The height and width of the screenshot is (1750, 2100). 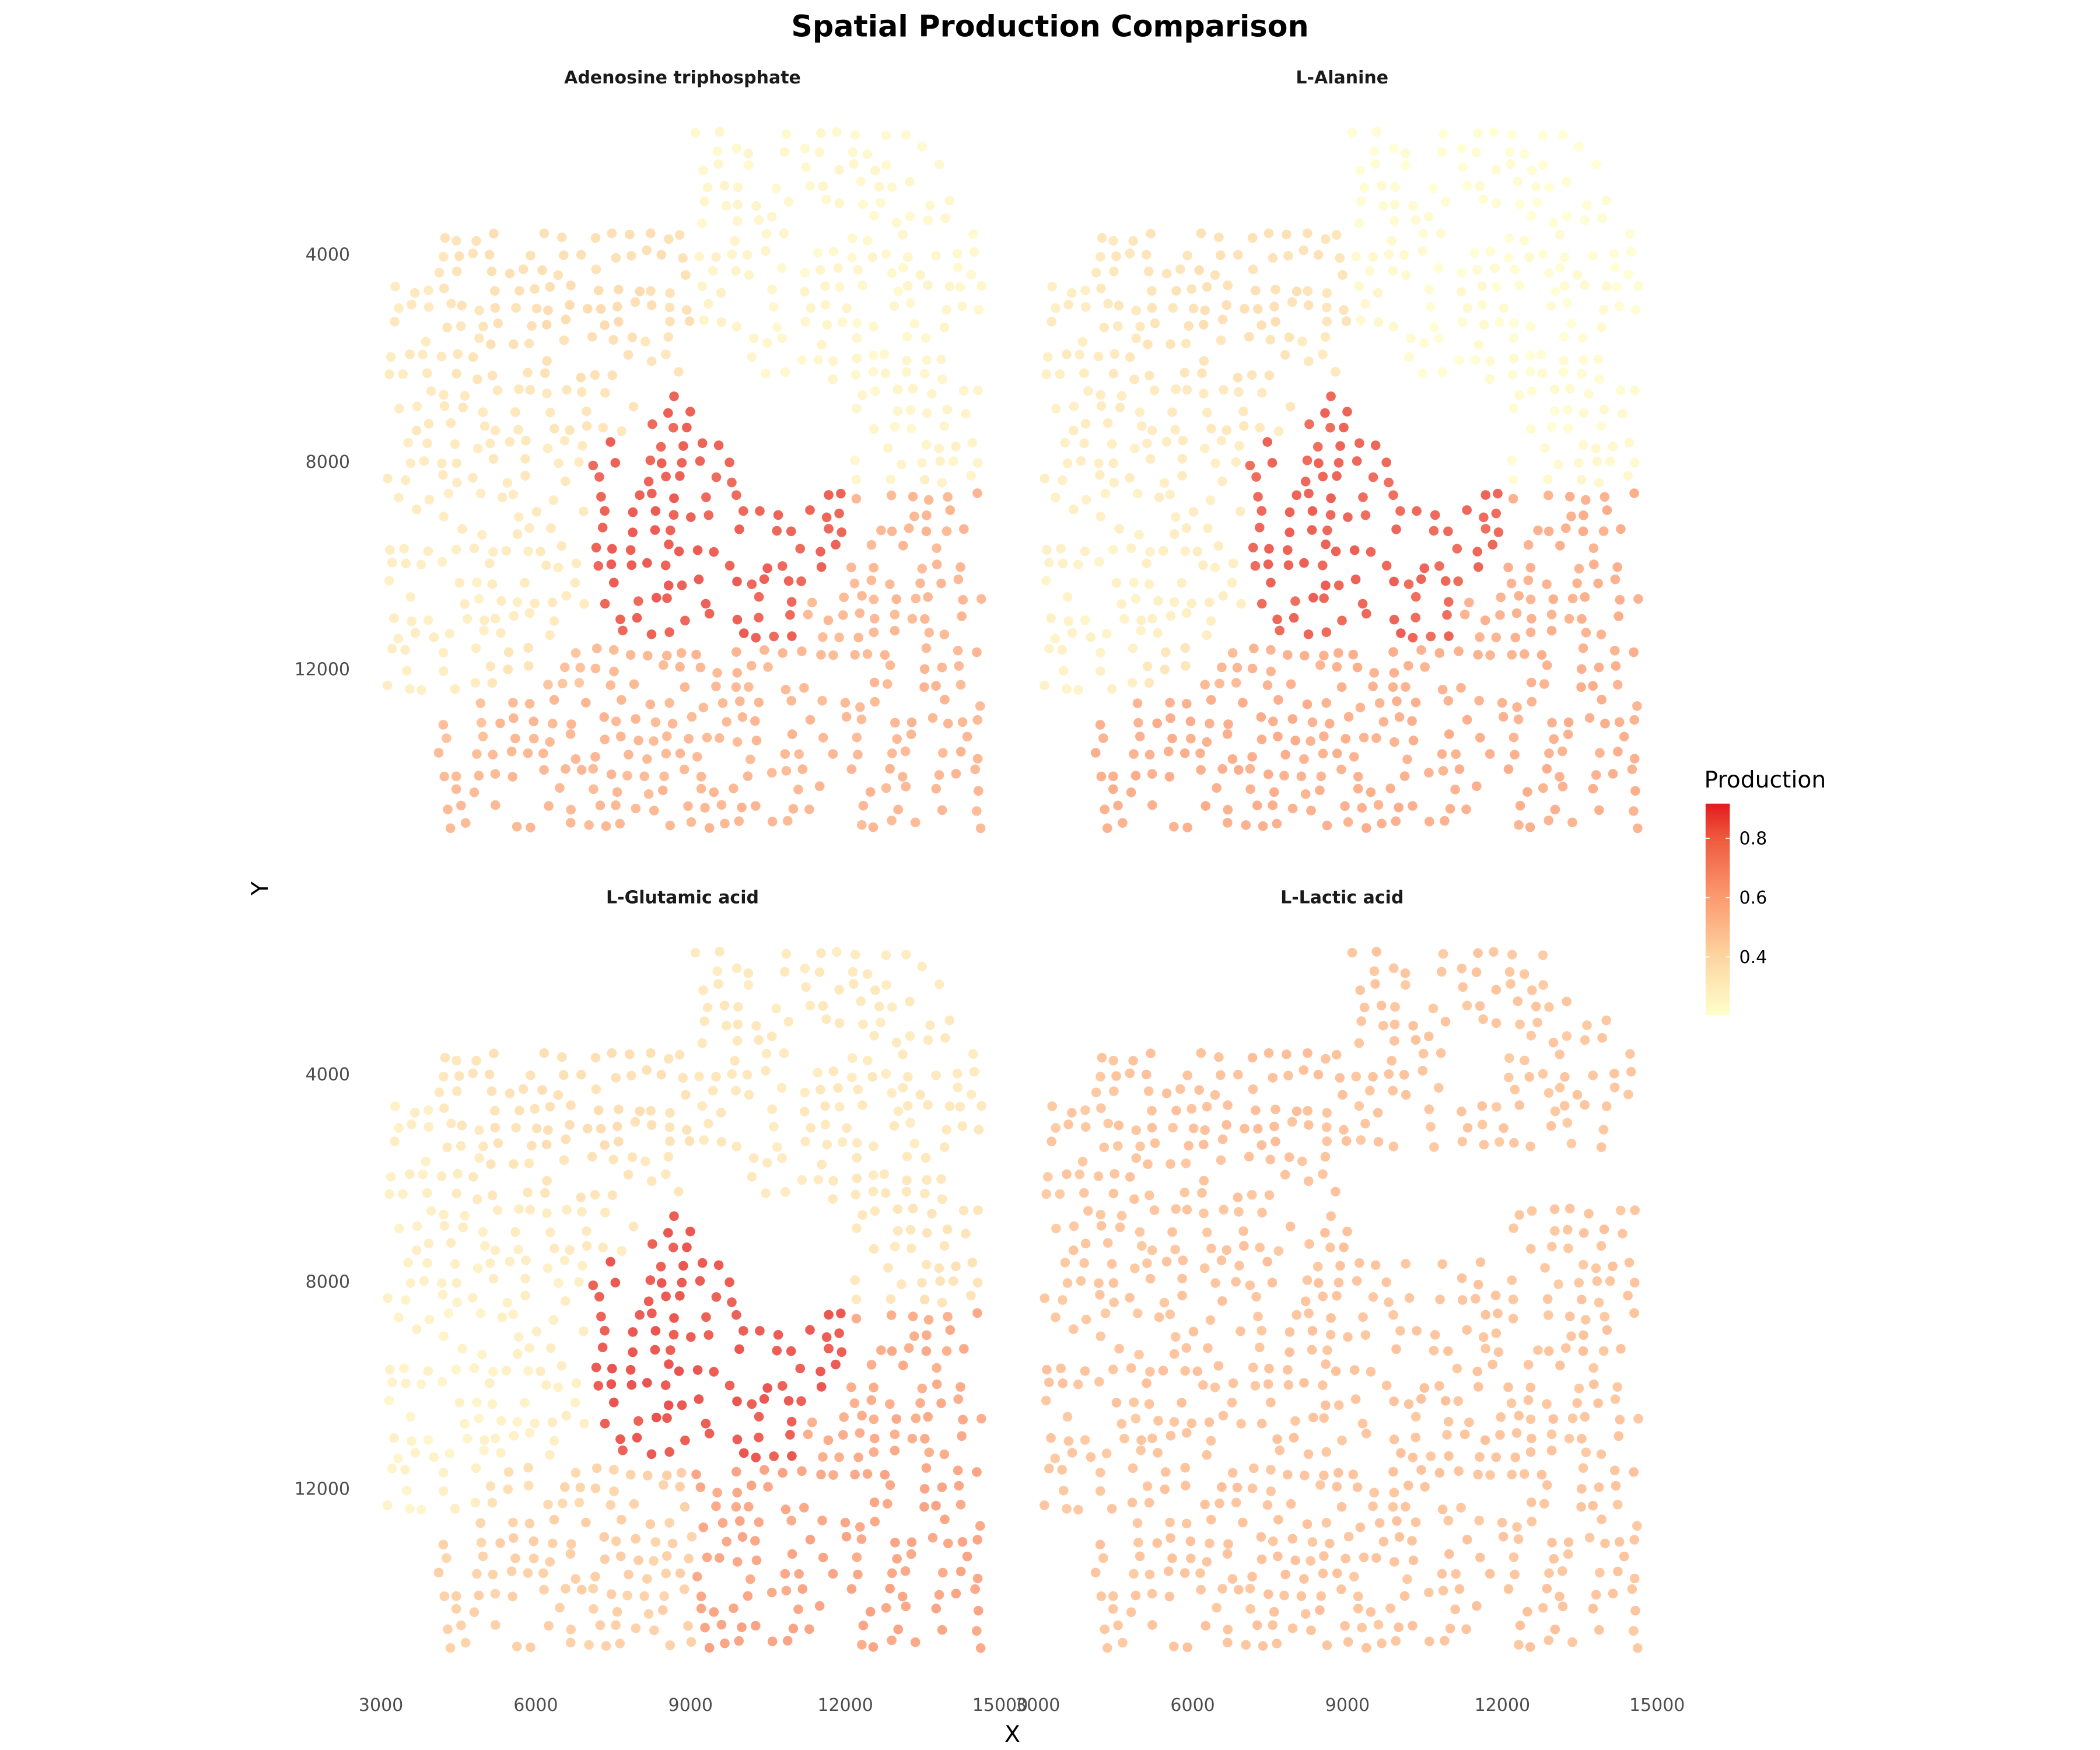 I want to click on colorbar-tick-label: 0.8, so click(x=1754, y=839).